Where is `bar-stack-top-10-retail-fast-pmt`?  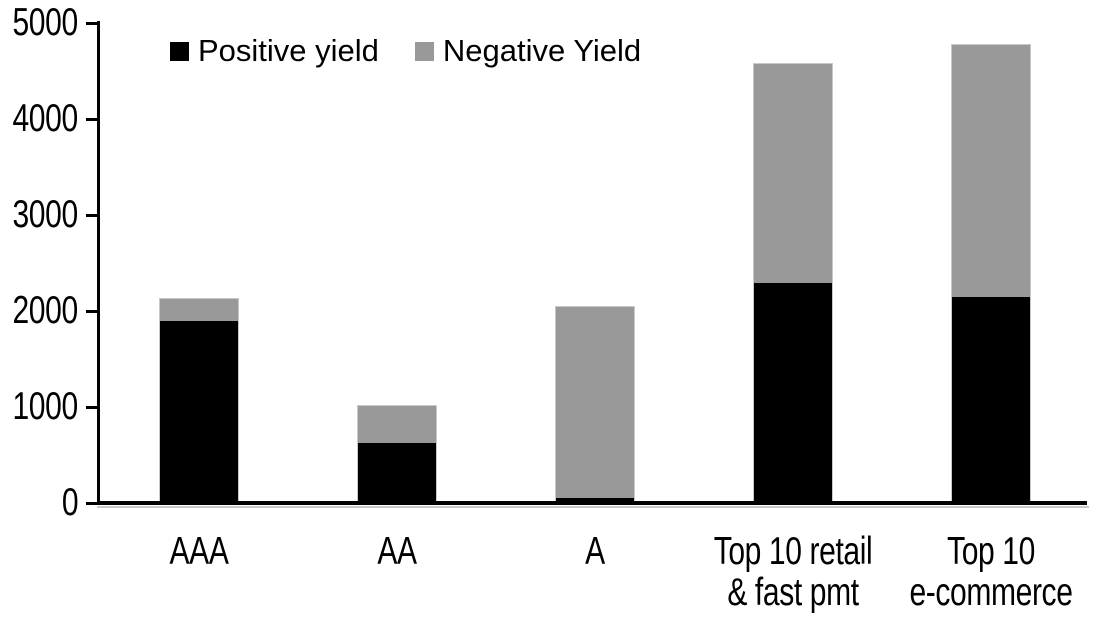 bar-stack-top-10-retail-fast-pmt is located at coordinates (793, 283).